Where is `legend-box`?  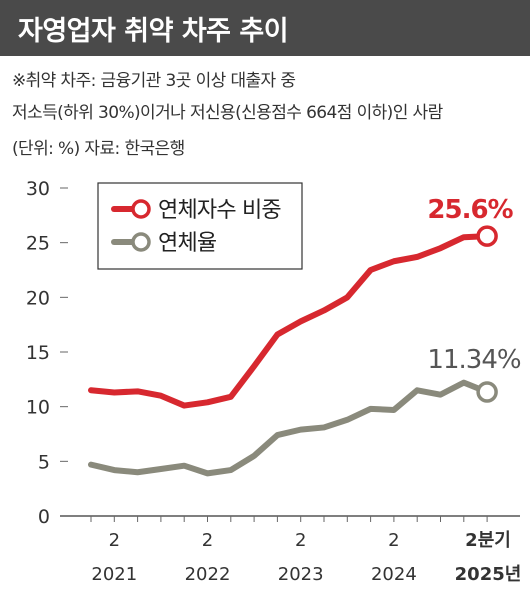
legend-box is located at coordinates (200, 226).